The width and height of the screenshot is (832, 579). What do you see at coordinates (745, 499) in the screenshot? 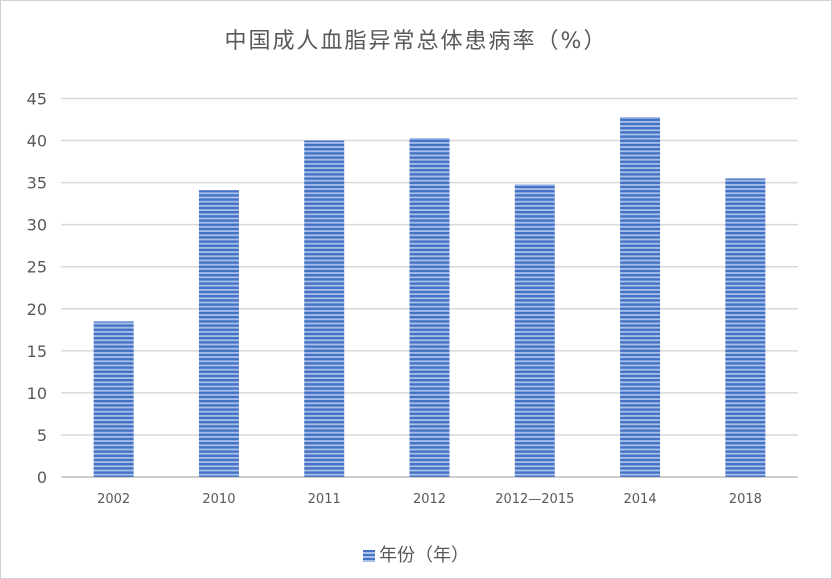
I see `x-tick-label: 2018` at bounding box center [745, 499].